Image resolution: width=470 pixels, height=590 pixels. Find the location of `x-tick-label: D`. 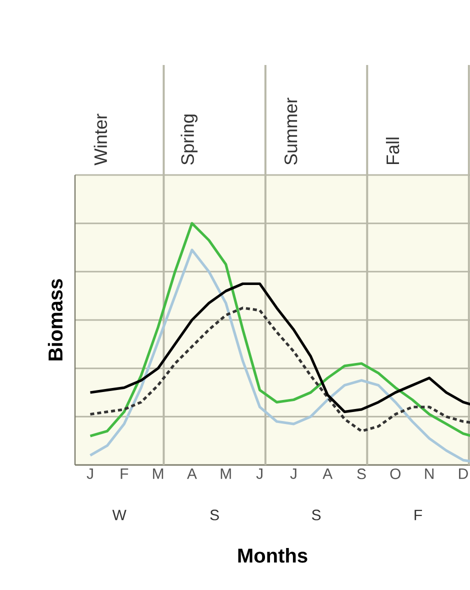

x-tick-label: D is located at coordinates (463, 473).